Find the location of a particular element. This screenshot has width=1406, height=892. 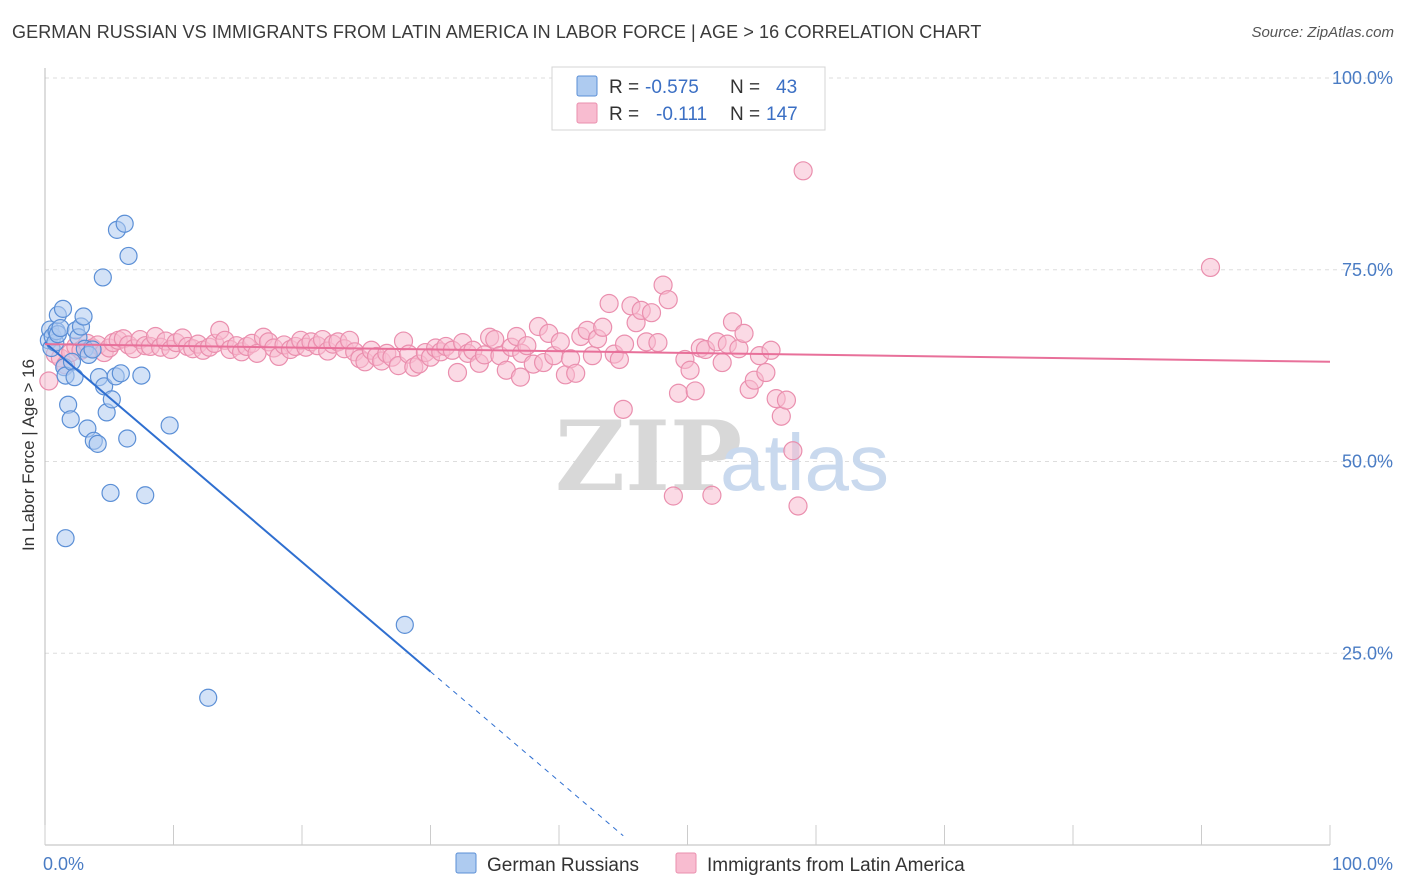

y-tick-label: 25.0% is located at coordinates (1367, 653).